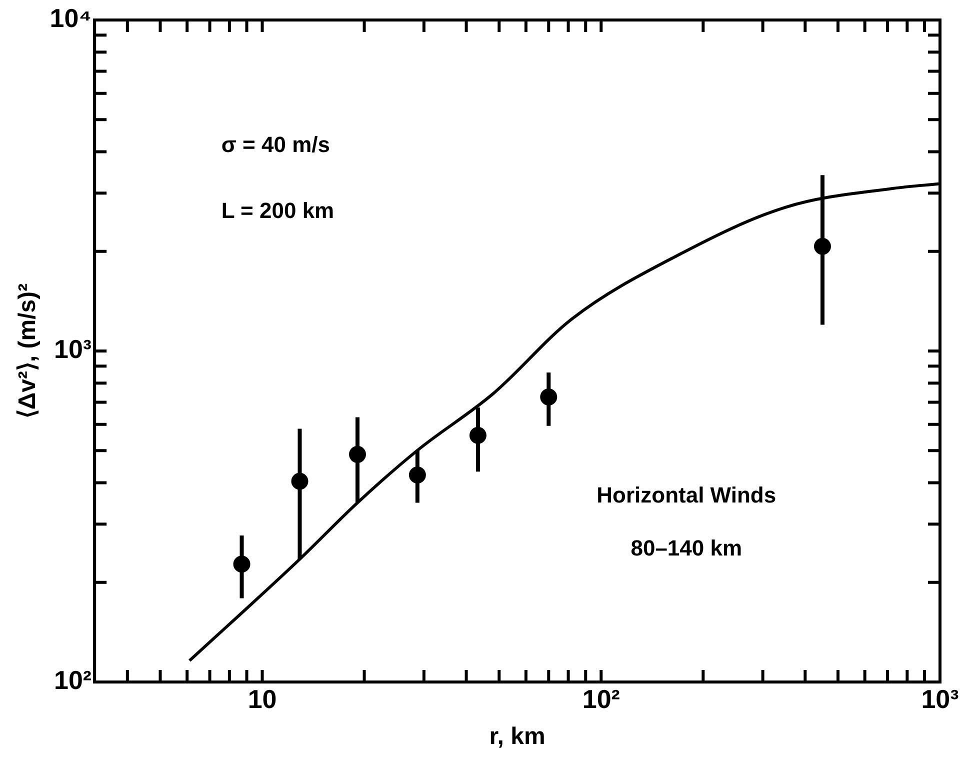 This screenshot has height=766, width=976. What do you see at coordinates (686, 548) in the screenshot?
I see `annotation: 80–140 km` at bounding box center [686, 548].